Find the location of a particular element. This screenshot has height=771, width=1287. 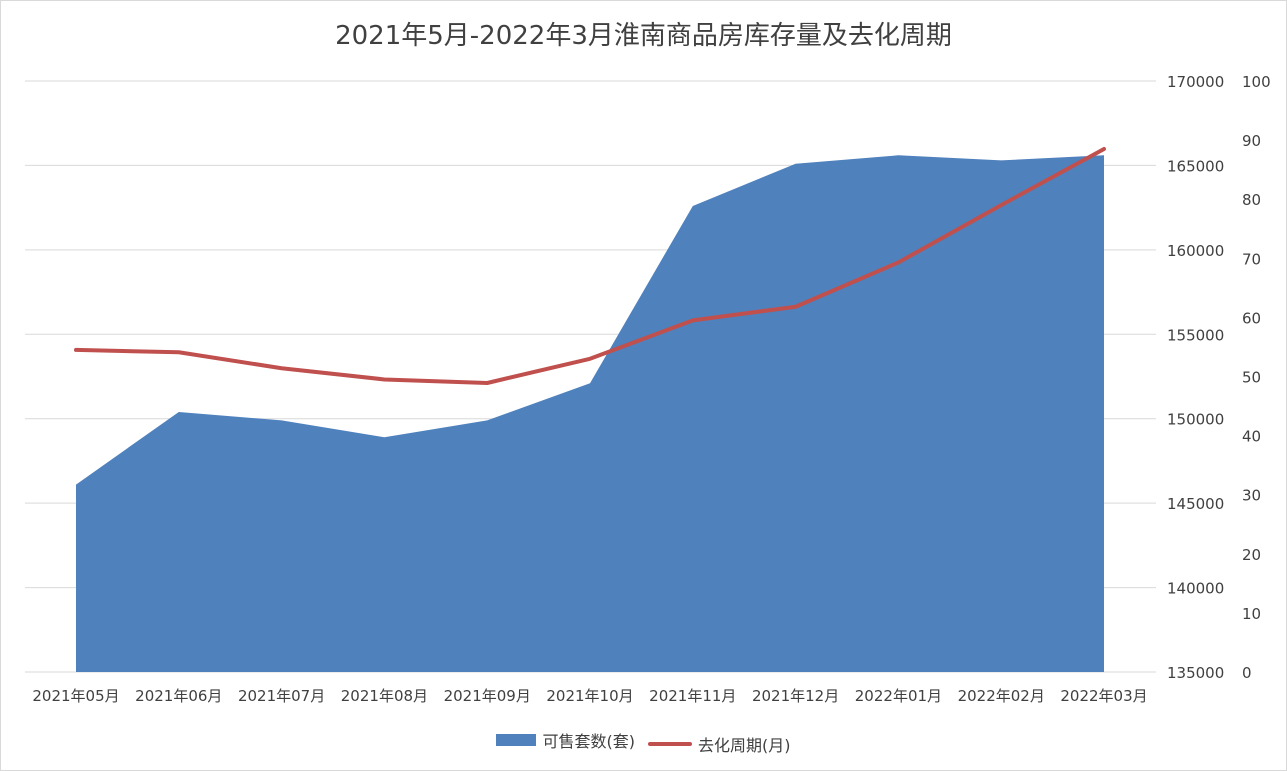

chart-legend: 可售套数(套) 去化周期(月) is located at coordinates (643, 742).